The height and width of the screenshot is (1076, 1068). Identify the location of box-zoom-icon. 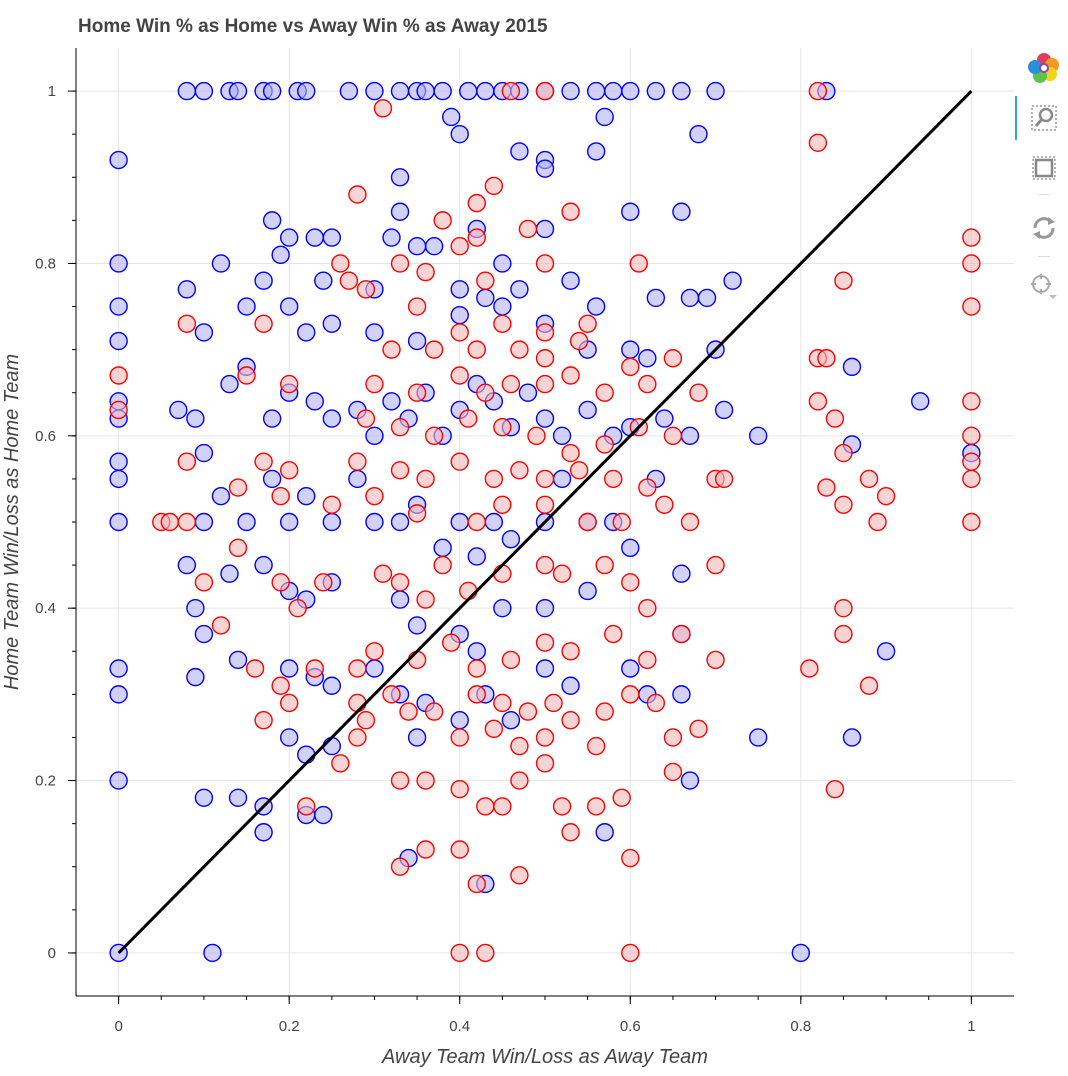
(1044, 168).